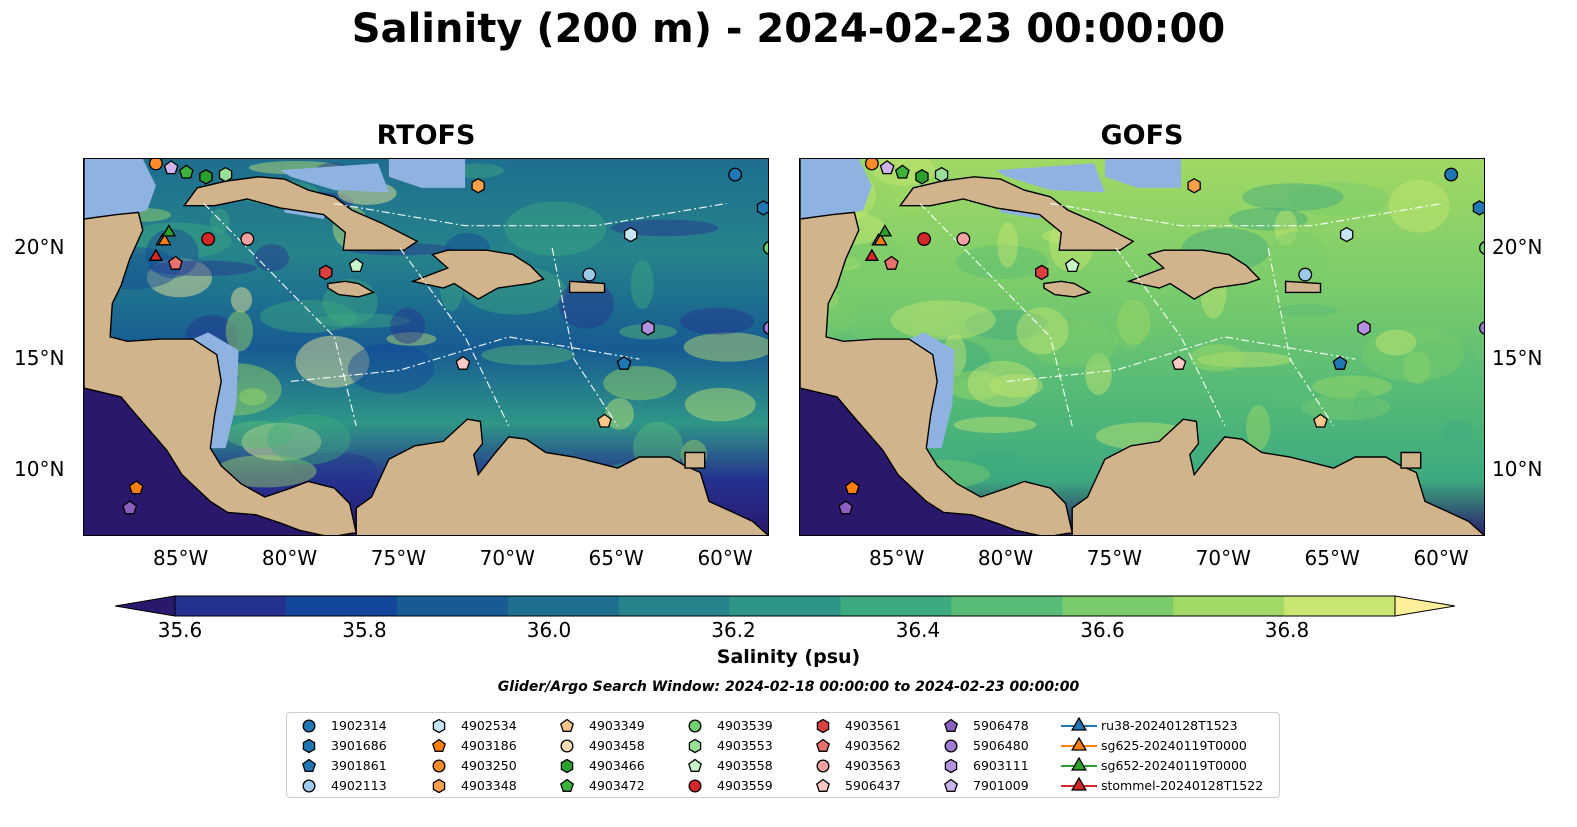 Image resolution: width=1577 pixels, height=827 pixels. What do you see at coordinates (788, 657) in the screenshot?
I see `colorbar-label: Salinity (psu)` at bounding box center [788, 657].